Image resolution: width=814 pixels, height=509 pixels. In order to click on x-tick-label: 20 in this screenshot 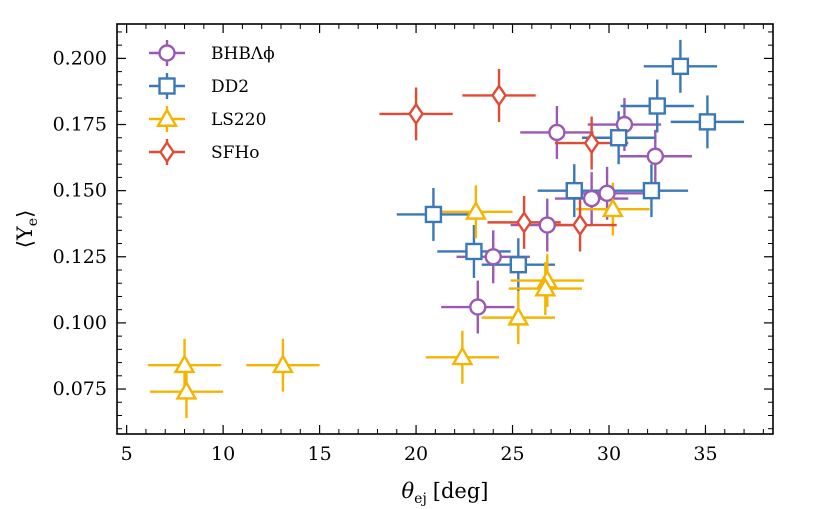, I will do `click(416, 454)`.